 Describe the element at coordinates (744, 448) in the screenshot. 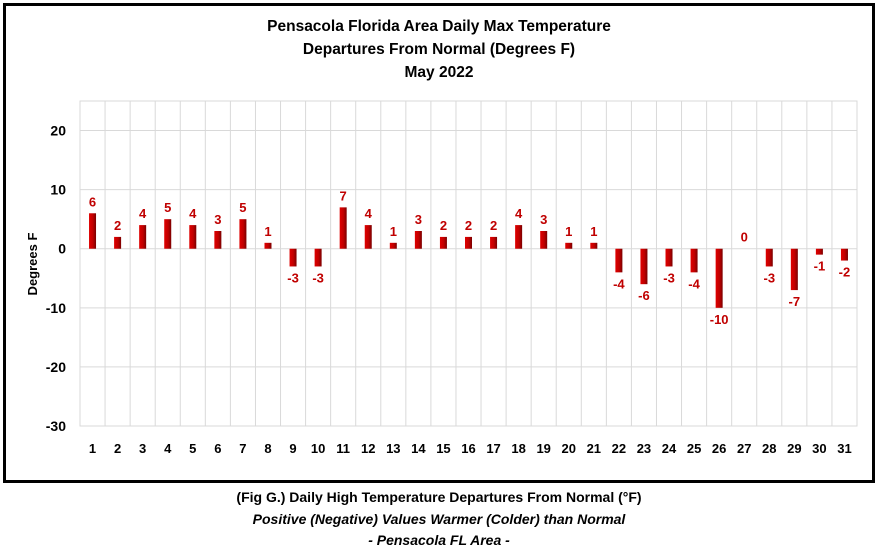

I see `x-tick-label: 27` at that location.